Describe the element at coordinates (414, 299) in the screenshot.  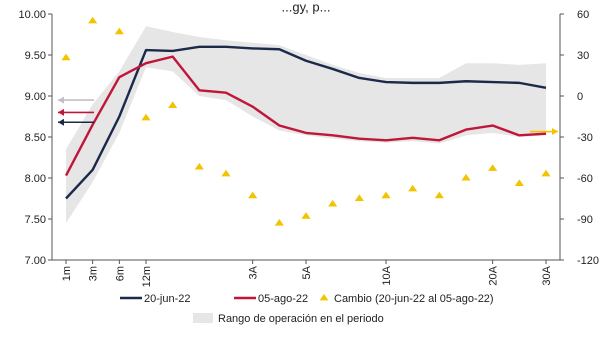
I see `legend-label: Cambio (20-jun-22 al 05-ago-22)` at that location.